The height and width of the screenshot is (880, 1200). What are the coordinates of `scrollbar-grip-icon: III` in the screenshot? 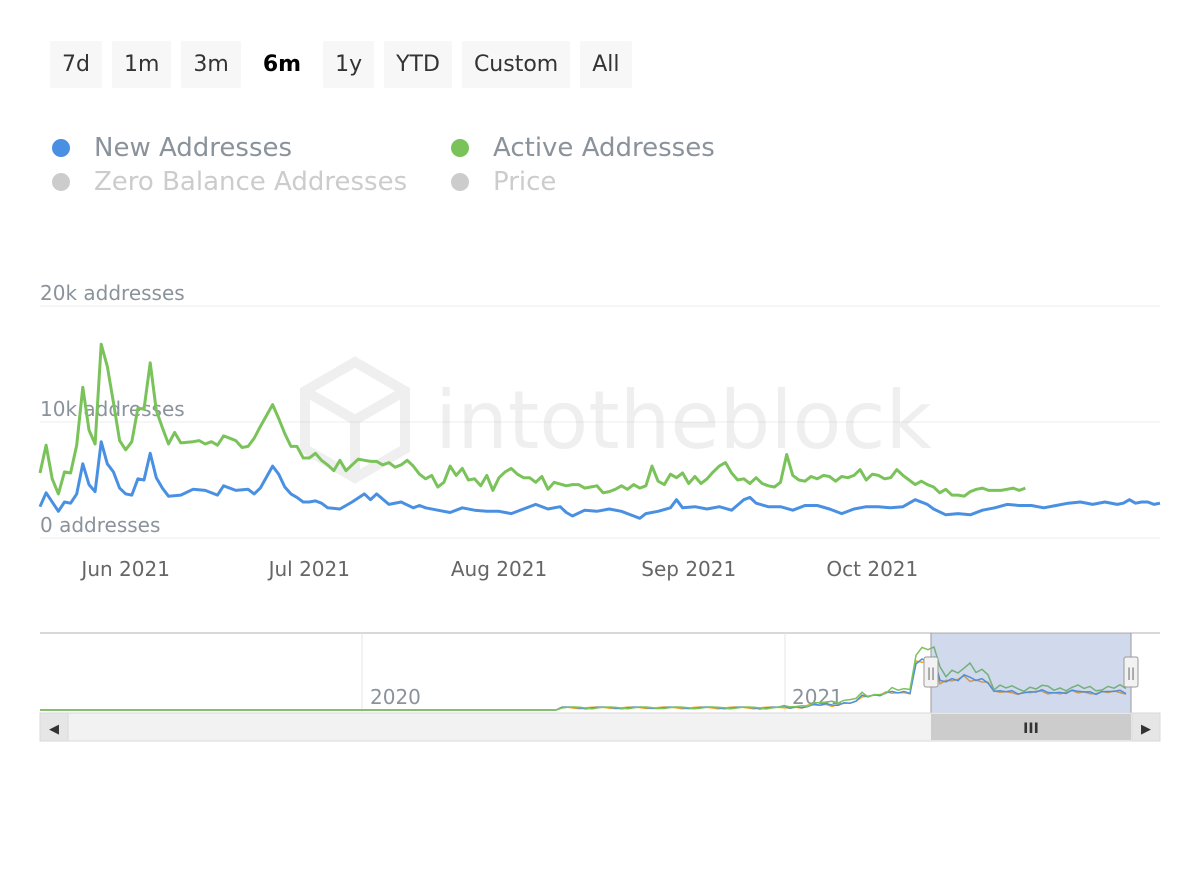 It's located at (1031, 729).